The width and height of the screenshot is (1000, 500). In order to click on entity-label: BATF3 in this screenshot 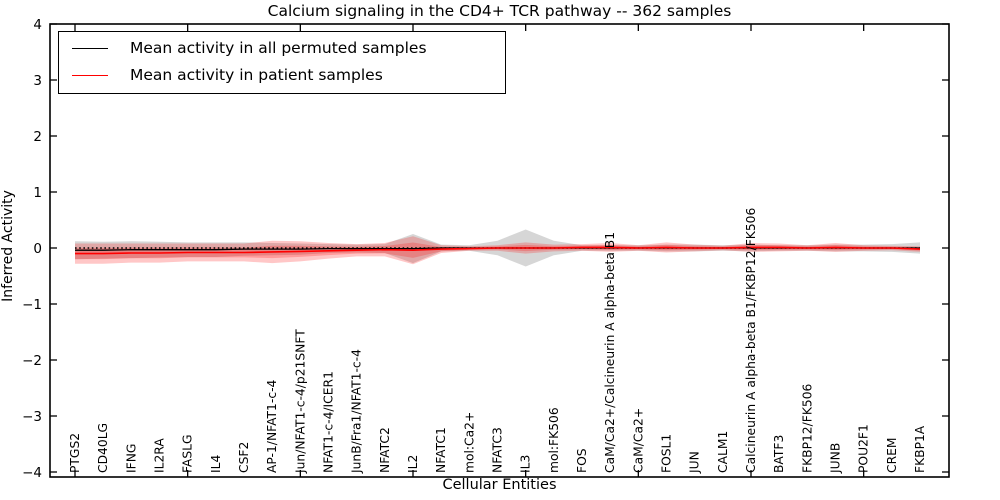, I will do `click(779, 454)`.